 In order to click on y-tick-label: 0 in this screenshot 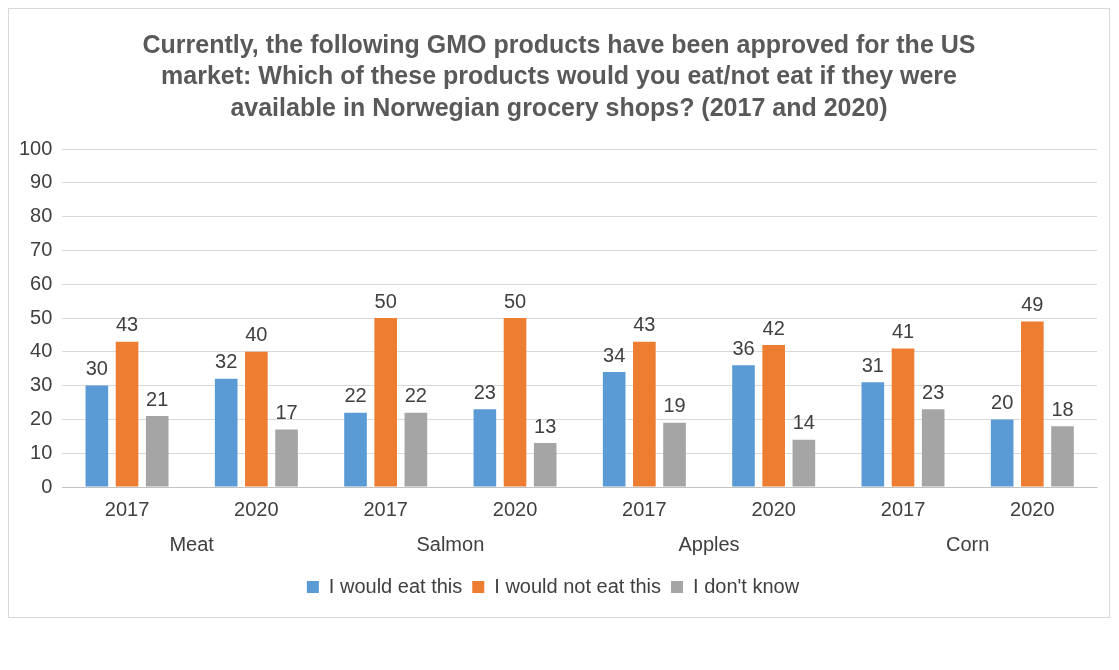, I will do `click(47, 485)`.